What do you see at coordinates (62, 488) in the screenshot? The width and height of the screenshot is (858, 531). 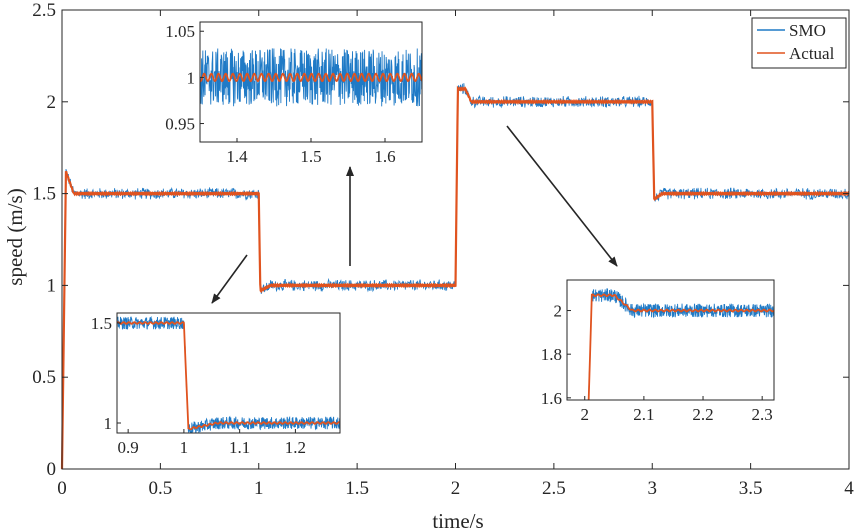 I see `x-tick-label: 0` at bounding box center [62, 488].